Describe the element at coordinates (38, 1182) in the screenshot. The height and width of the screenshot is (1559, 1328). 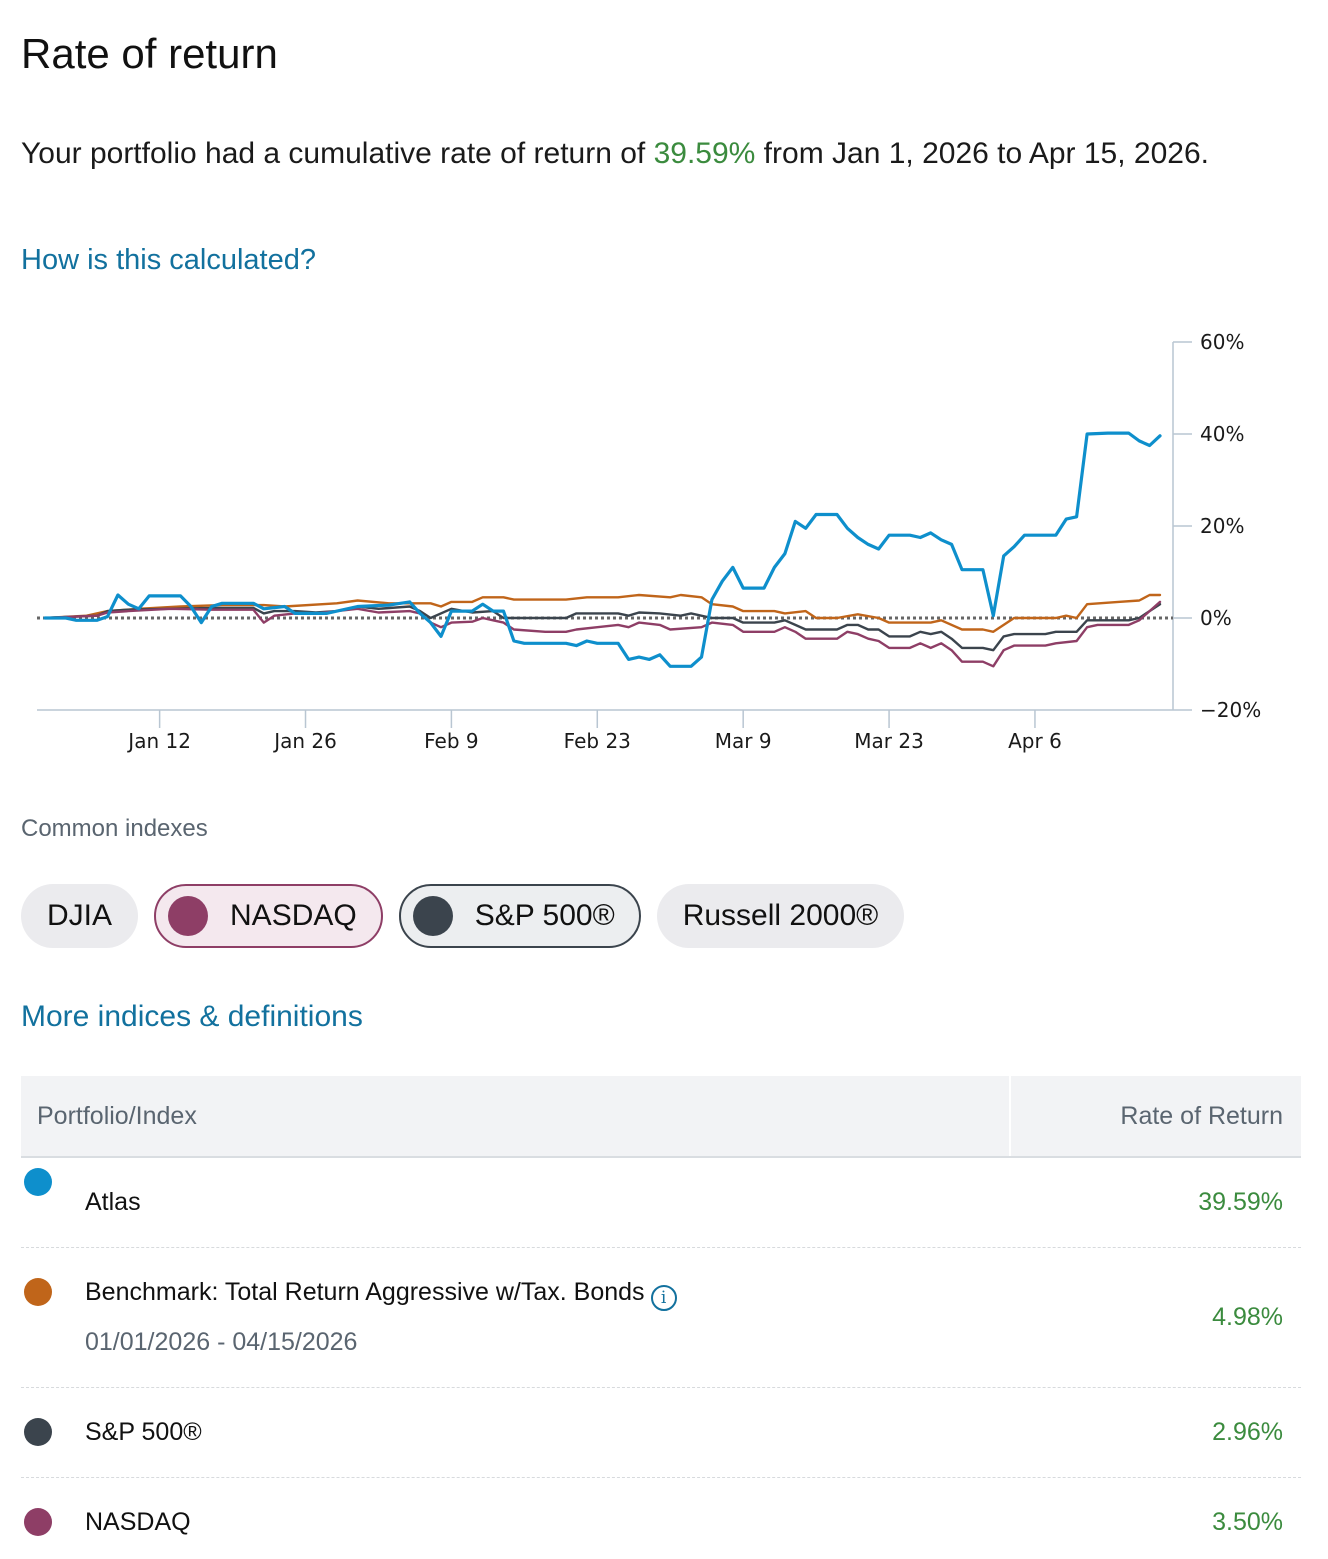
I see `atlas-color-dot` at that location.